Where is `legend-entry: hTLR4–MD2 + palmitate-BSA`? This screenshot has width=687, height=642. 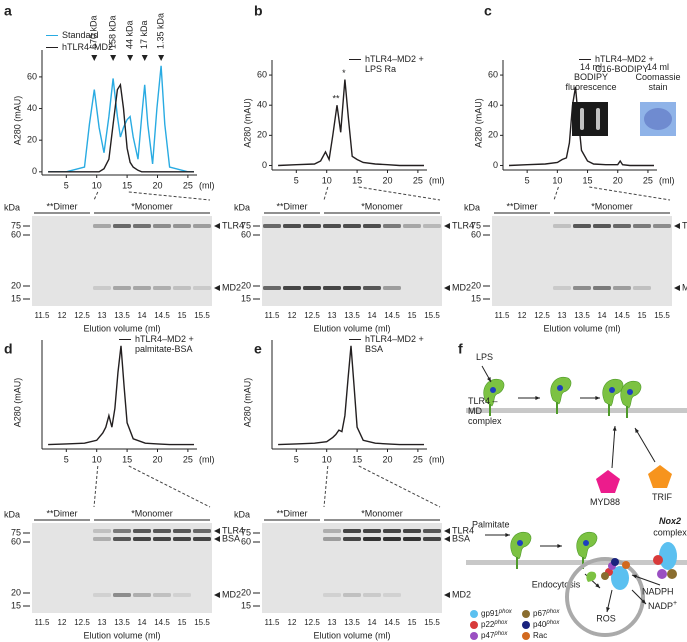
legend-entry: hTLR4–MD2 + palmitate-BSA is located at coordinates (165, 344).